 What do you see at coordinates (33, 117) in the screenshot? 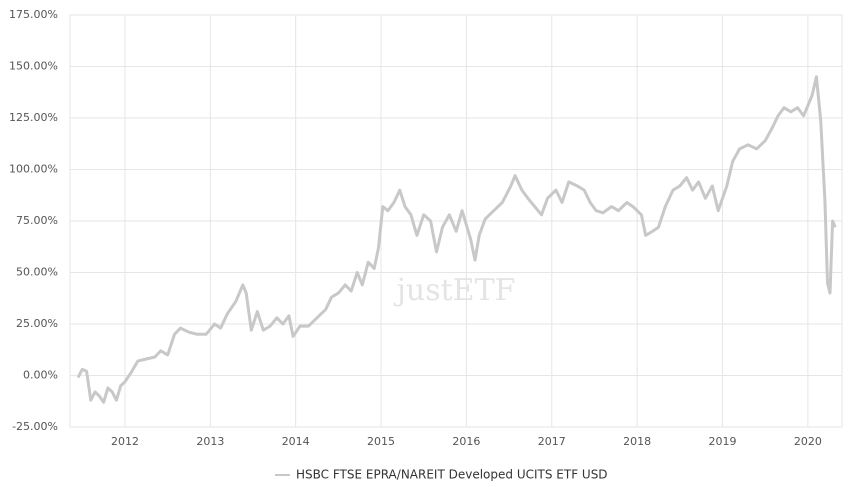
I see `y-tick-label: 125.00%` at bounding box center [33, 117].